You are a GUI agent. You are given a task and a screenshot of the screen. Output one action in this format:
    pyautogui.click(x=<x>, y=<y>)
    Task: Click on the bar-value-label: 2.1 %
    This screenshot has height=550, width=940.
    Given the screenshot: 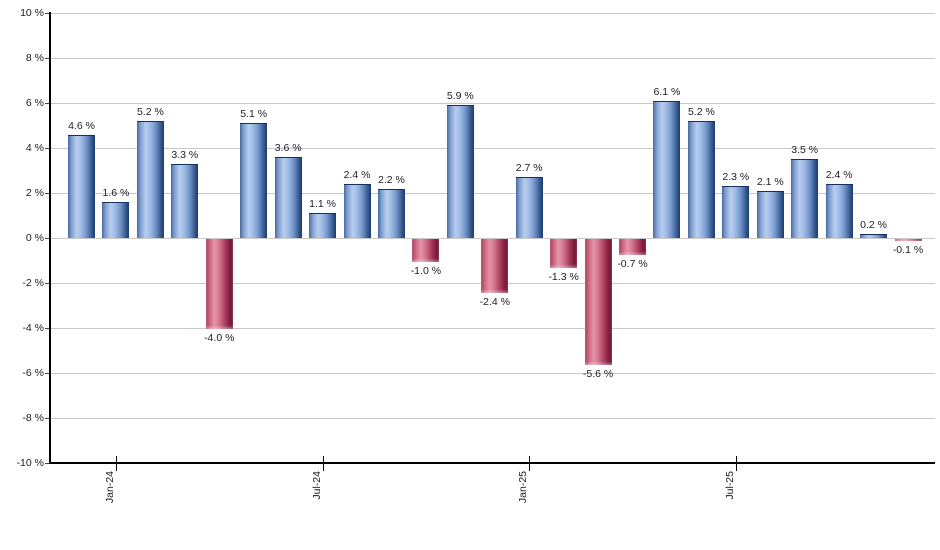 What is the action you would take?
    pyautogui.click(x=770, y=181)
    